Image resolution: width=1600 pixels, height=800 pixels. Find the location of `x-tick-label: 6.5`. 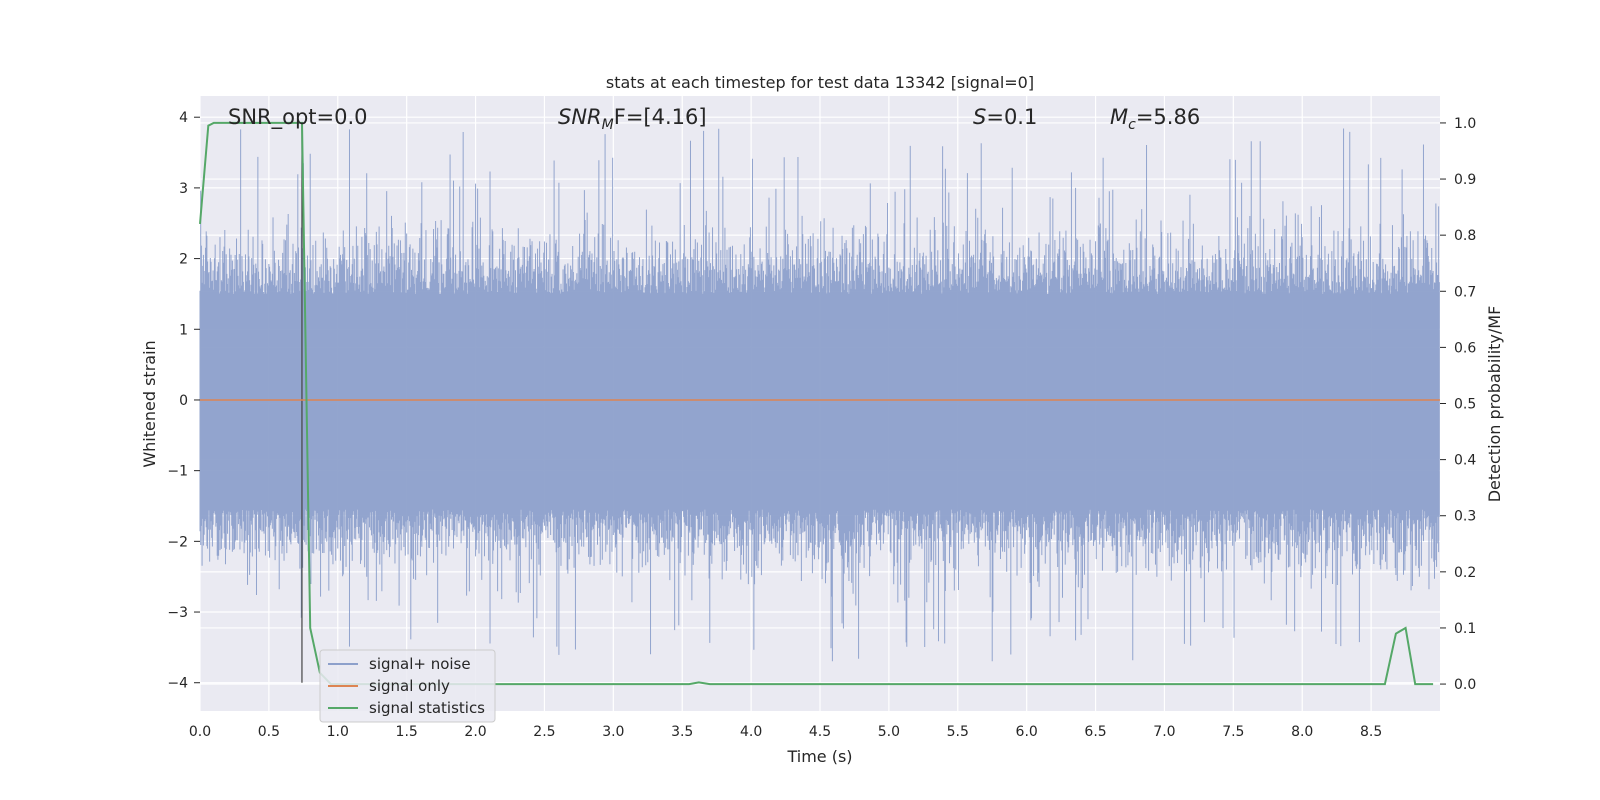

x-tick-label: 6.5 is located at coordinates (1095, 732).